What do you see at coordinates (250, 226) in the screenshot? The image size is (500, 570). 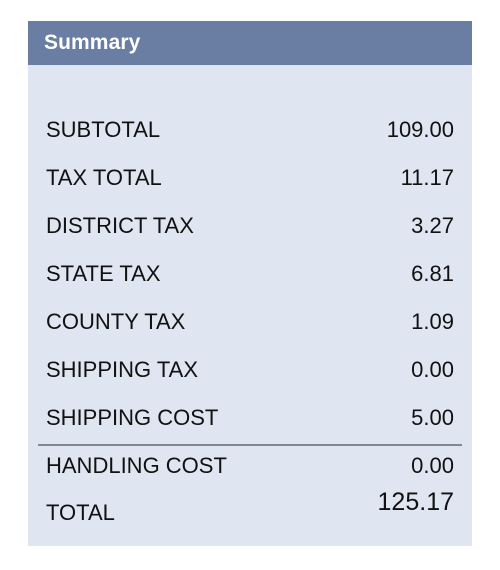 I see `summary-row-district-tax: DISTRICT TAX 3.27` at bounding box center [250, 226].